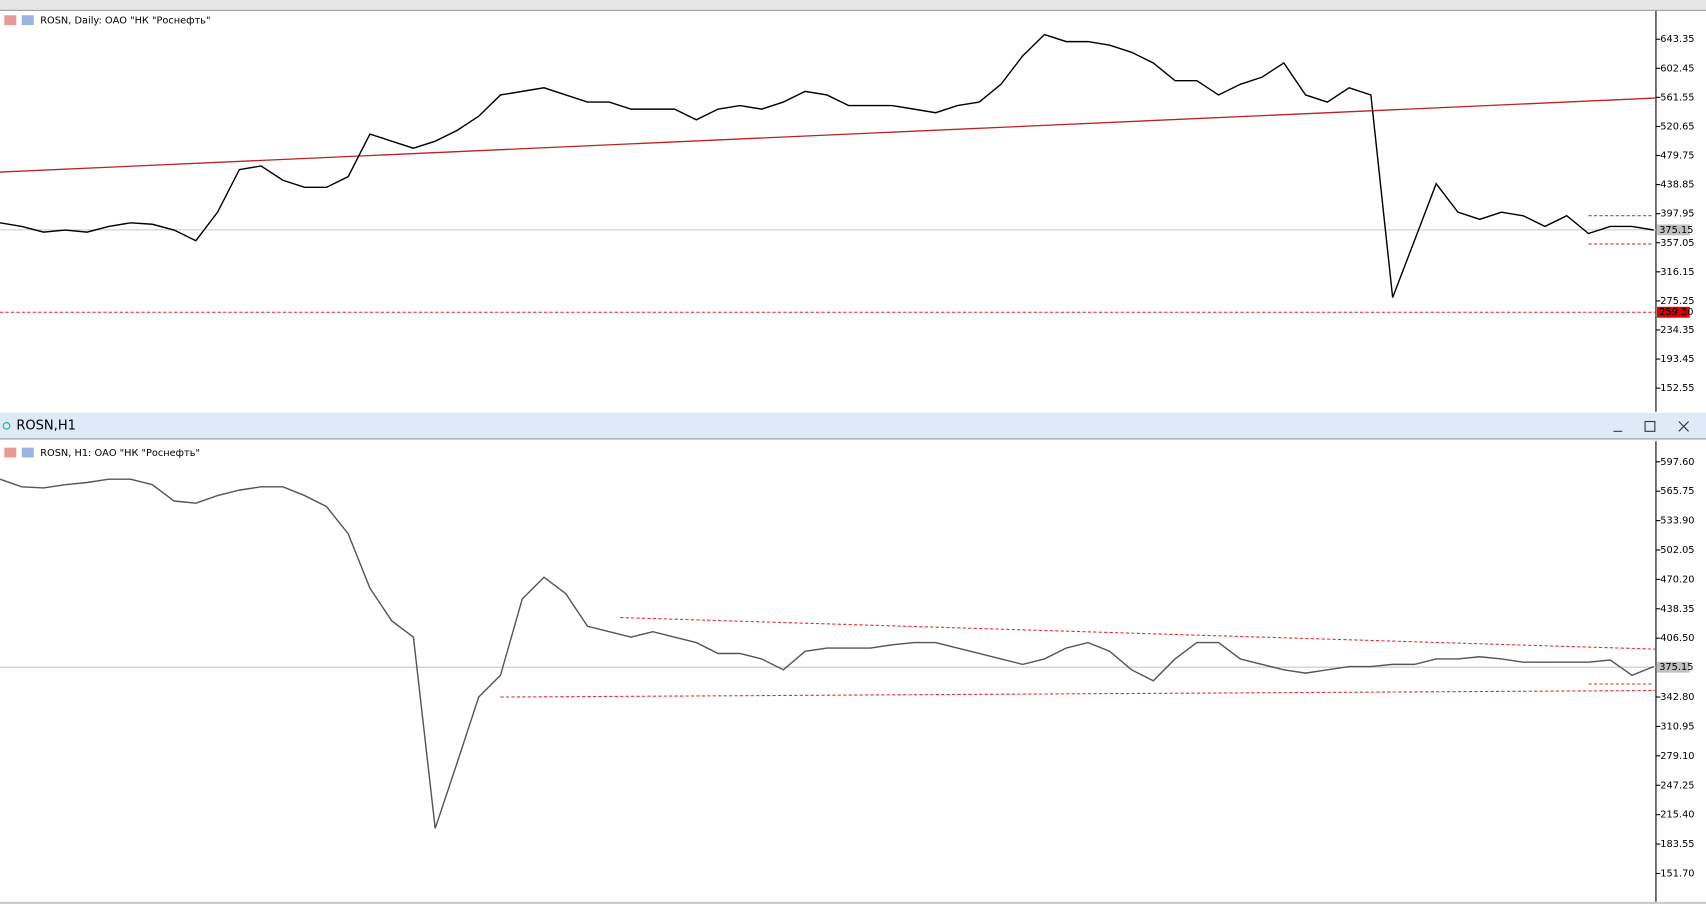 Image resolution: width=1706 pixels, height=904 pixels. What do you see at coordinates (1677, 214) in the screenshot?
I see `y-tick-label: 397.95` at bounding box center [1677, 214].